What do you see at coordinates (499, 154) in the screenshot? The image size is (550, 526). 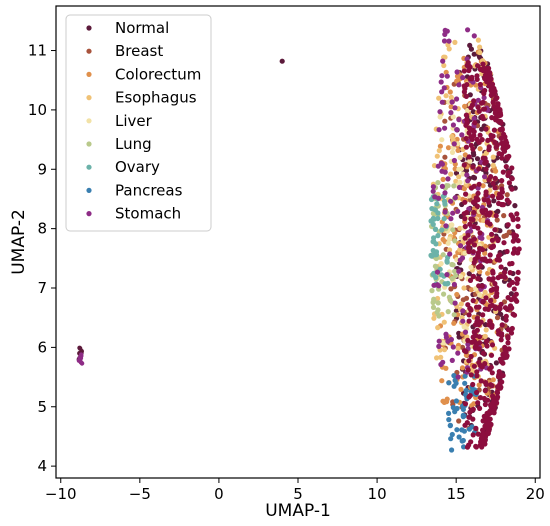 I see `point-normal-dominant--280` at bounding box center [499, 154].